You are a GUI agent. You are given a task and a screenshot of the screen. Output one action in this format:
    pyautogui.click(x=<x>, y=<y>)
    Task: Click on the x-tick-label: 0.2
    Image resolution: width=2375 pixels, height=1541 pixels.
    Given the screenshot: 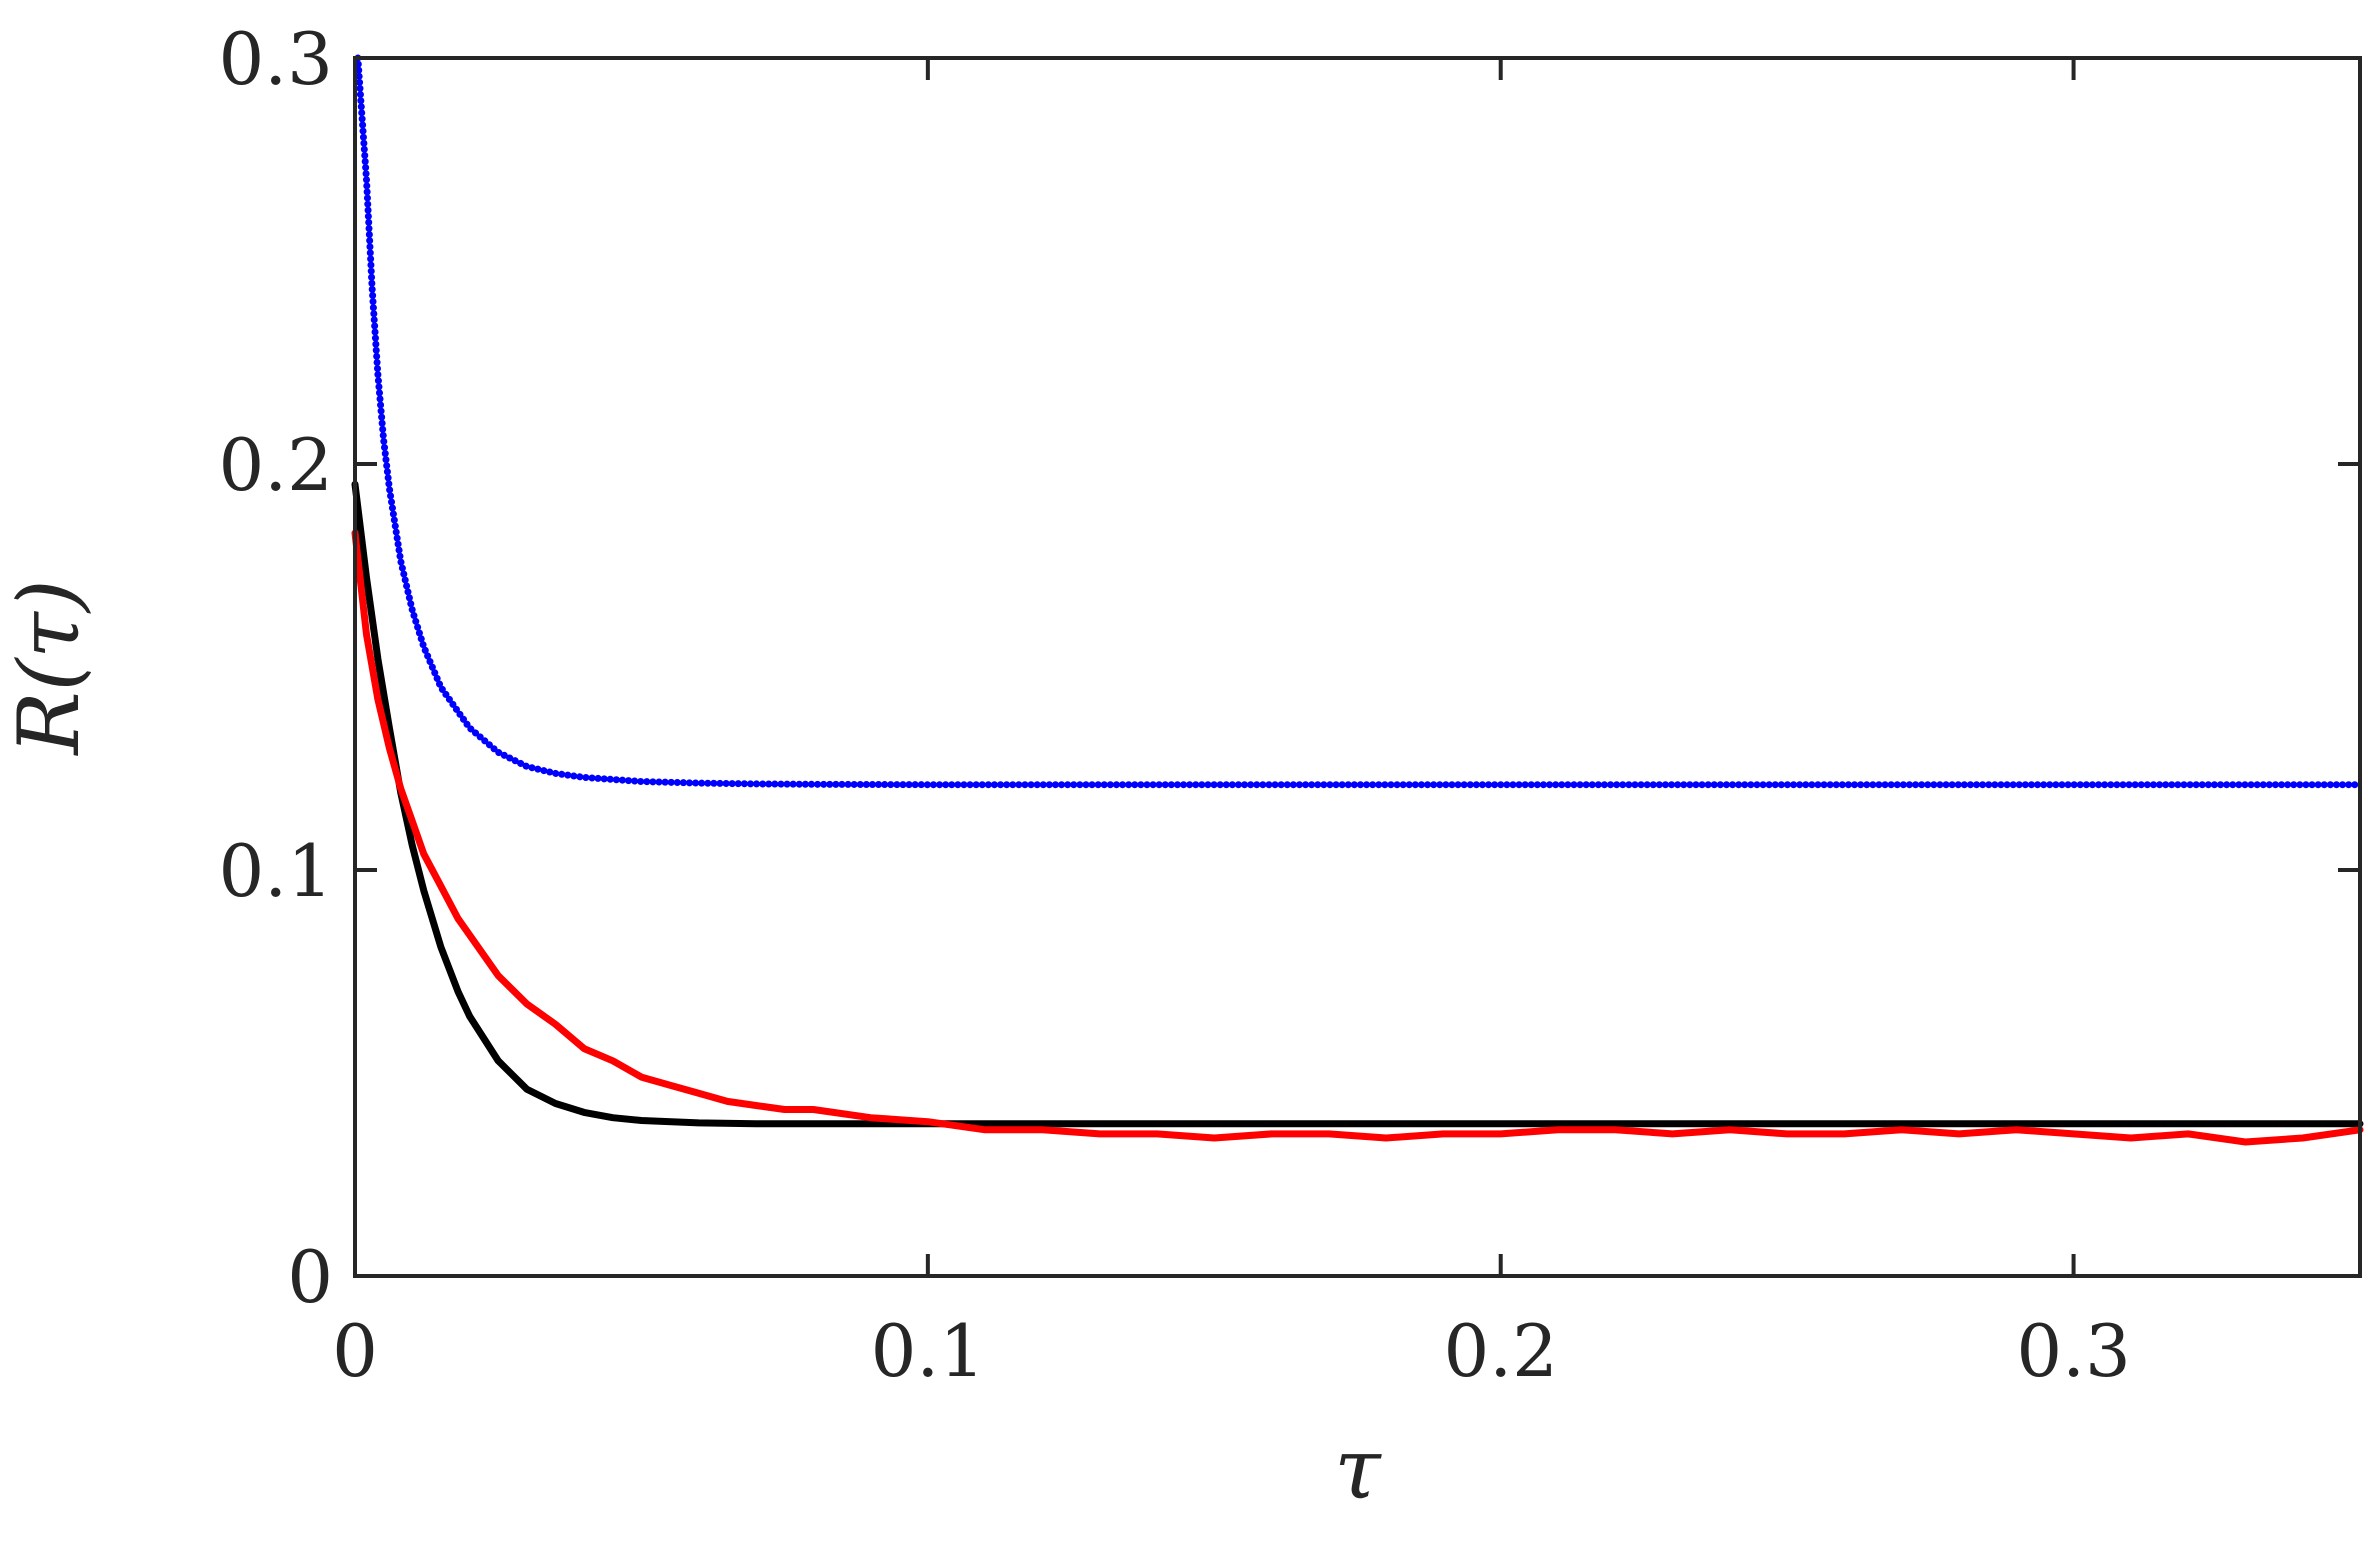 What is the action you would take?
    pyautogui.click(x=1500, y=1351)
    